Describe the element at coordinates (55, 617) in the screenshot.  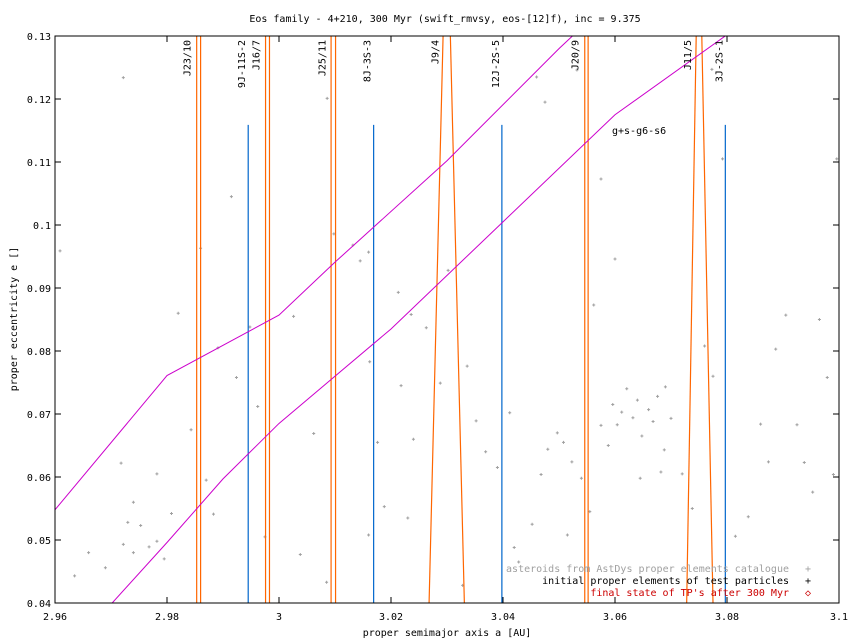
I see `x-tick-label: 2.96` at that location.